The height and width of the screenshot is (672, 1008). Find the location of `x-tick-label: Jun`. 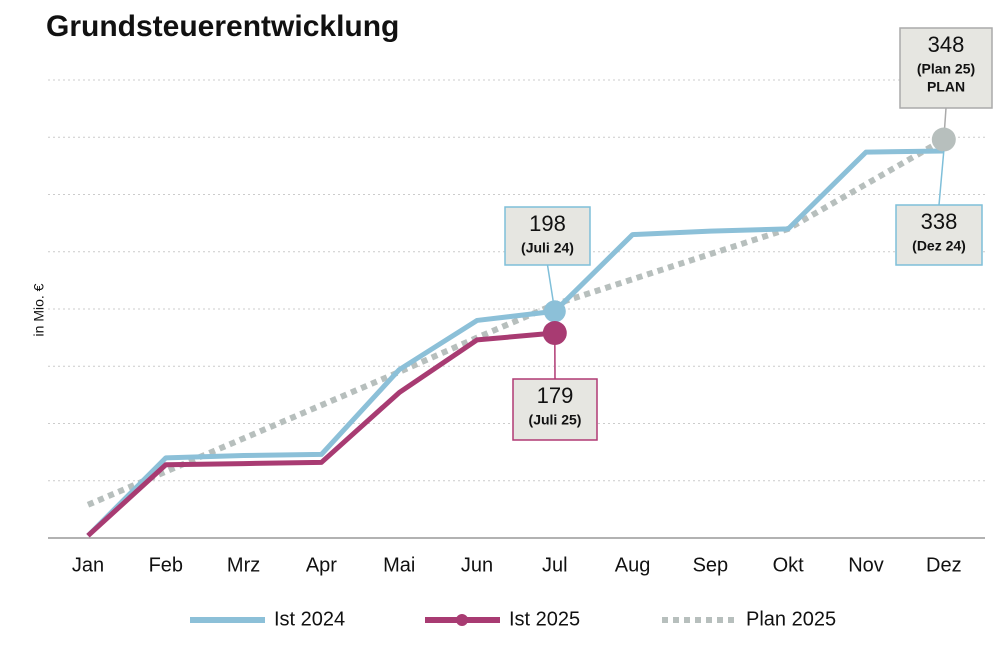

x-tick-label: Jun is located at coordinates (477, 565).